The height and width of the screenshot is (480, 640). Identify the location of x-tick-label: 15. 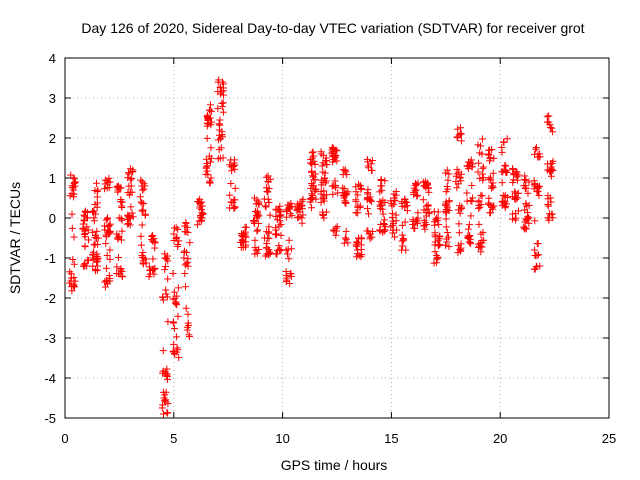
(391, 438).